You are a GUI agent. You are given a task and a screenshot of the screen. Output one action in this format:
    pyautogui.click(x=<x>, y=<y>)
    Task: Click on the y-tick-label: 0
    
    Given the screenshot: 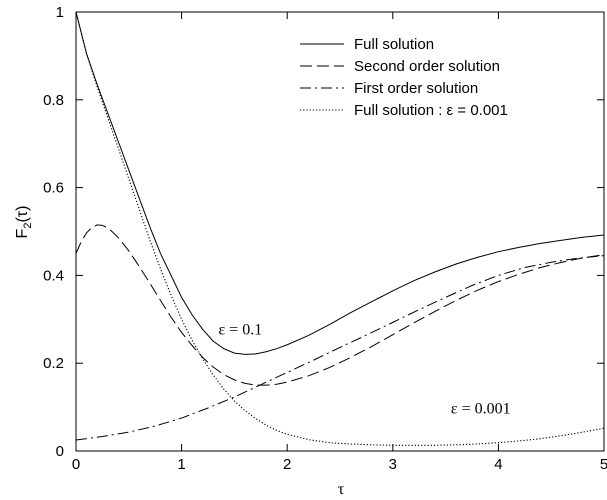 What is the action you would take?
    pyautogui.click(x=60, y=451)
    